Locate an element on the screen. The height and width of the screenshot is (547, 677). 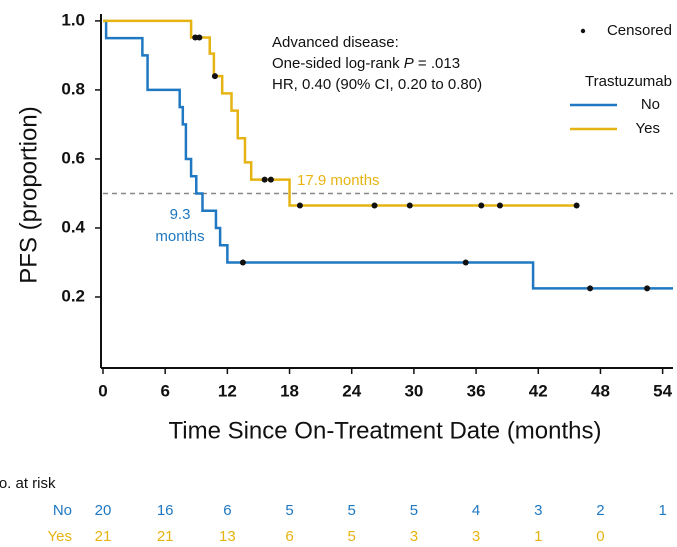
x-tick-label: 18 is located at coordinates (289, 390).